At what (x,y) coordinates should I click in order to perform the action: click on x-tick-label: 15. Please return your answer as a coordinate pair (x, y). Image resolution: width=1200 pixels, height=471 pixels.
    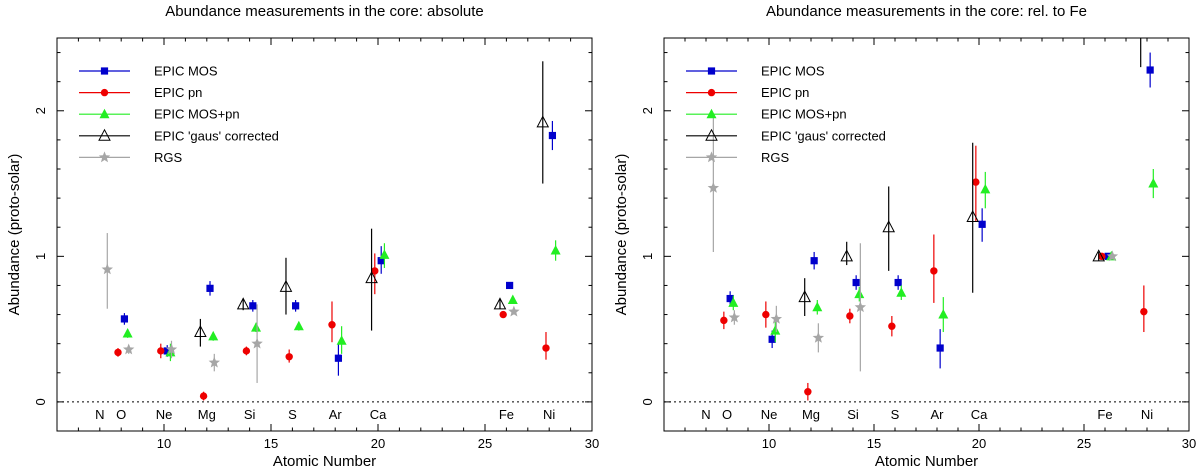
    Looking at the image, I should click on (271, 443).